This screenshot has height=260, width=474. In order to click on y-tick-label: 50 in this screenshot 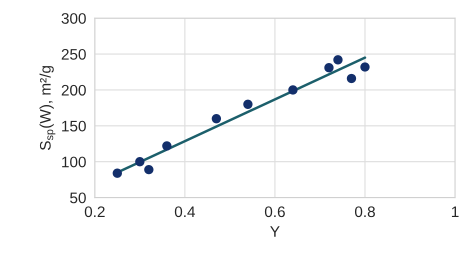, I will do `click(78, 198)`.